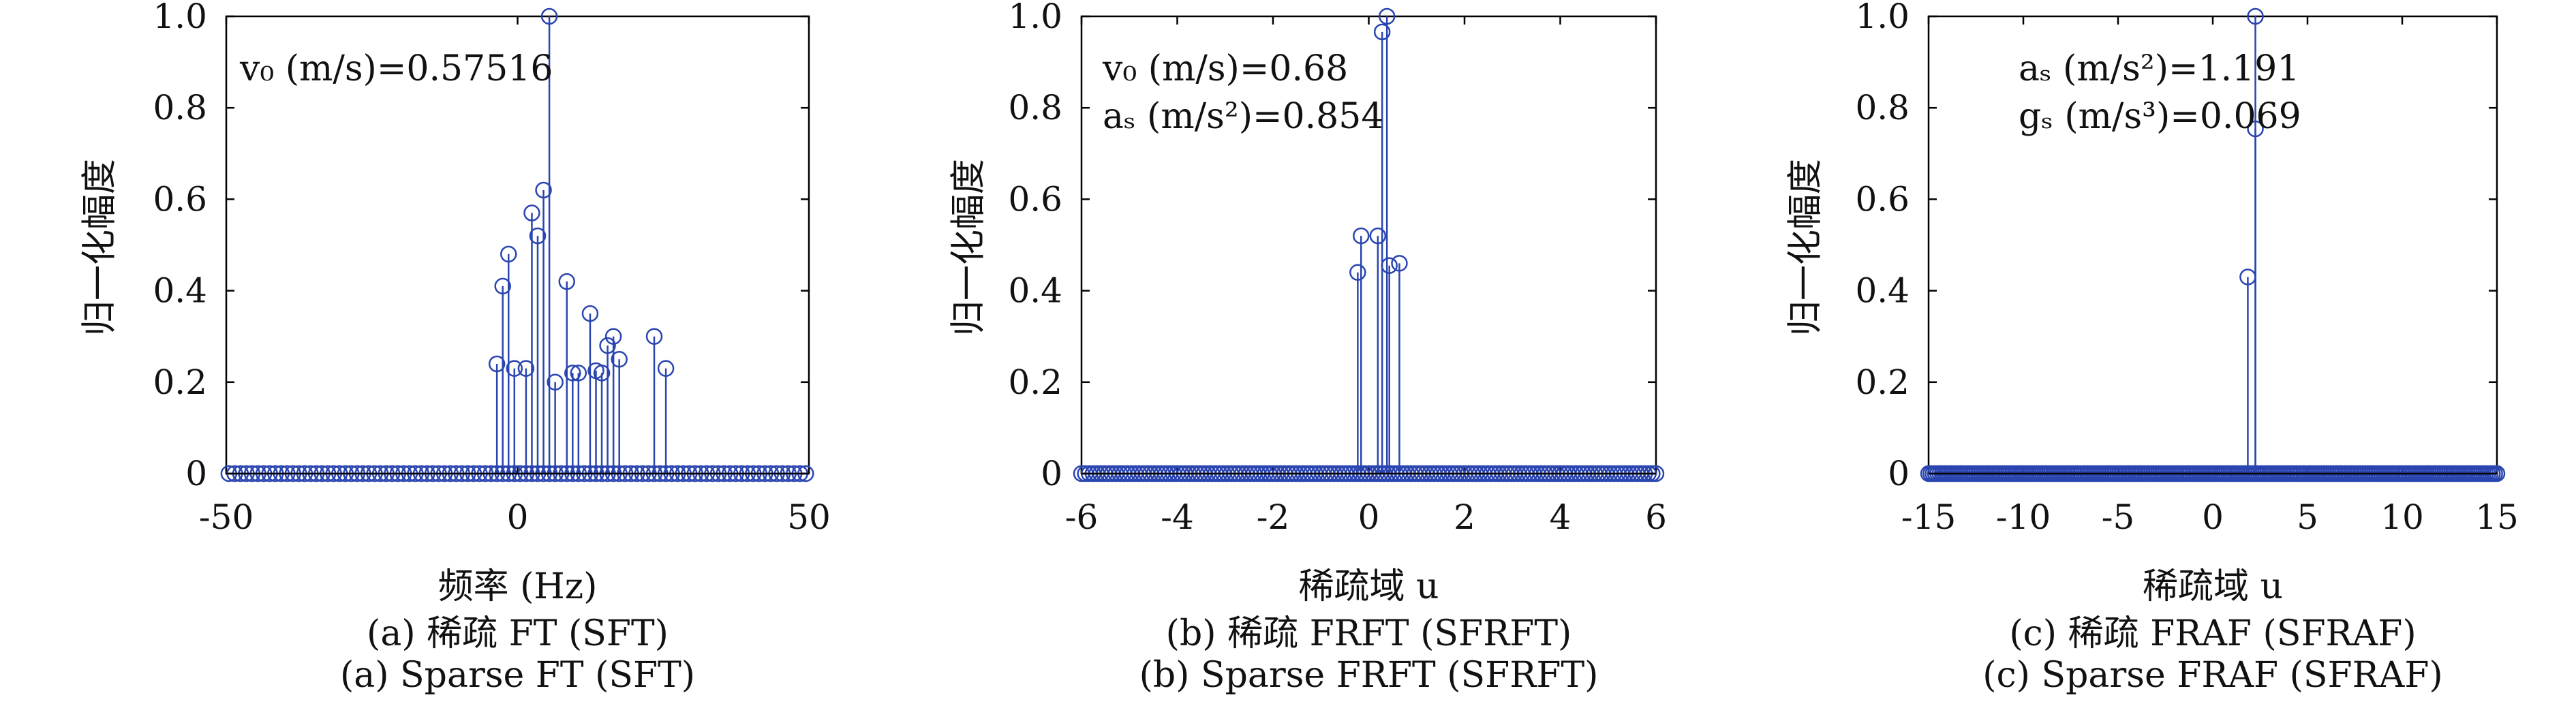 The width and height of the screenshot is (2576, 723). I want to click on caption-cn: (c) 稀疏 FRAF (SFRAF), so click(2212, 633).